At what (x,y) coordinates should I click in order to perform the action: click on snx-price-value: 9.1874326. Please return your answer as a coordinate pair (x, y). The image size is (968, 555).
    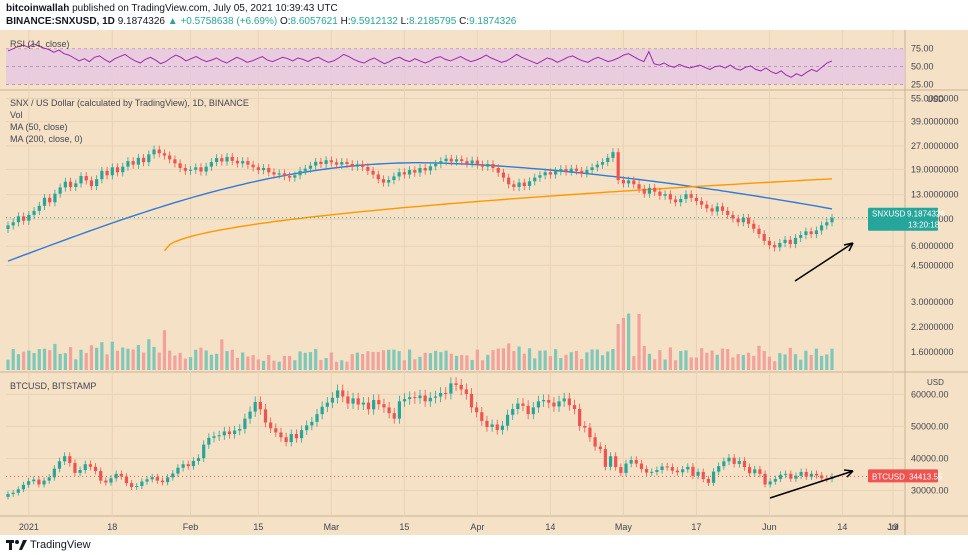
    Looking at the image, I should click on (926, 214).